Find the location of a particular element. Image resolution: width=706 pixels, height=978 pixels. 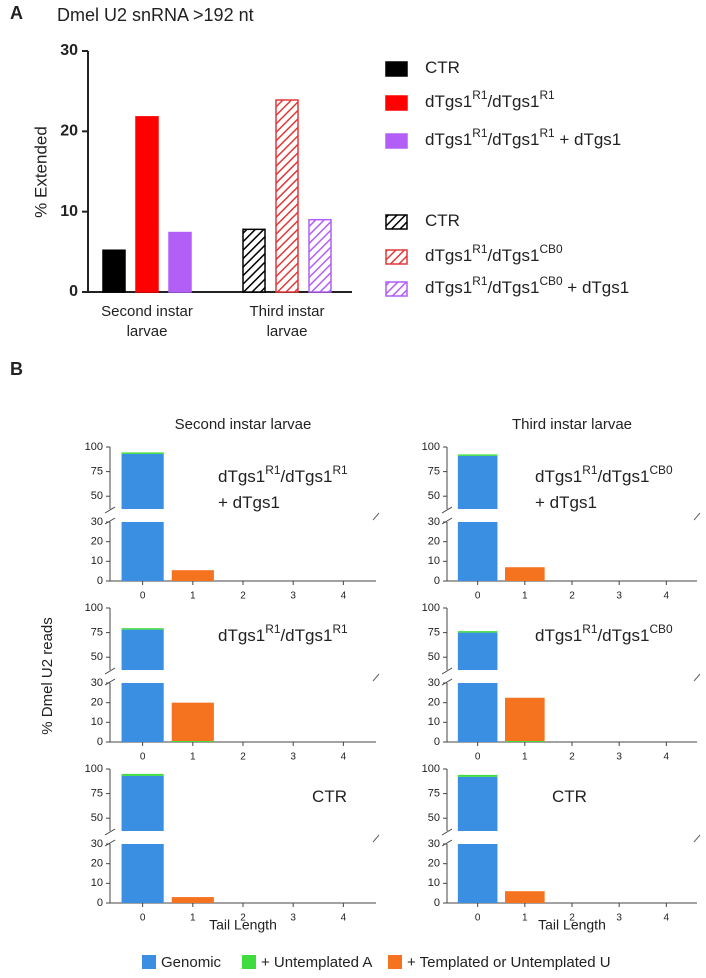

legend-label: dTgs1R1/dTgs1R1 + dTgs1 is located at coordinates (523, 137).